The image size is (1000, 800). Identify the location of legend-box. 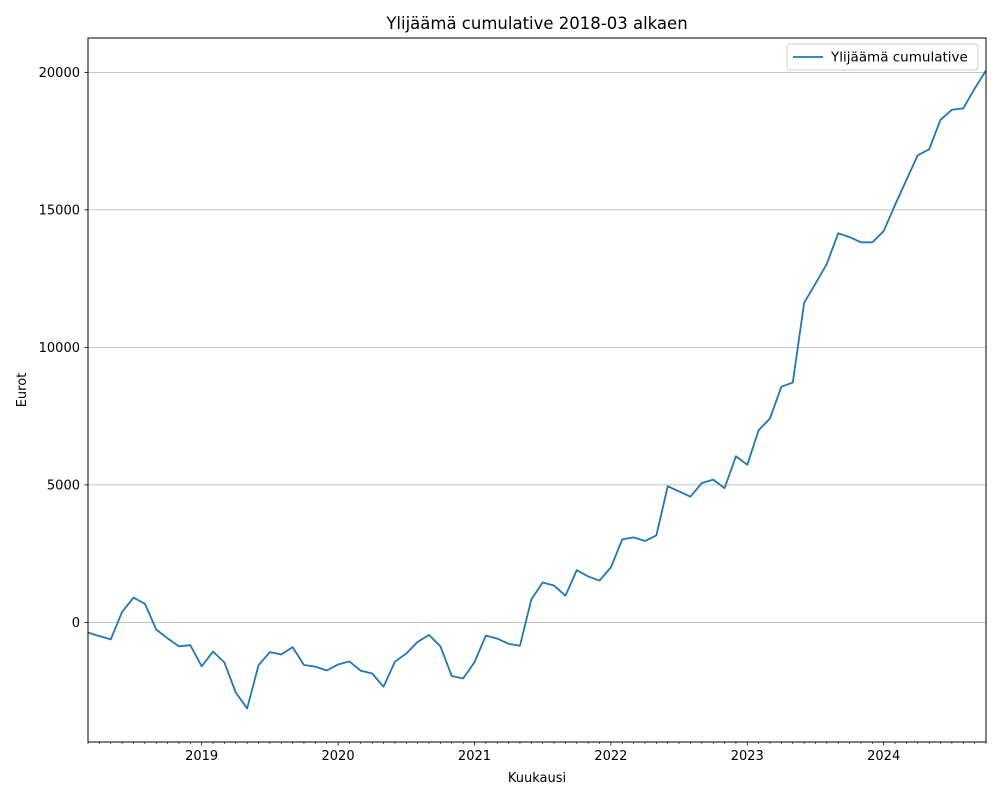
(882, 57).